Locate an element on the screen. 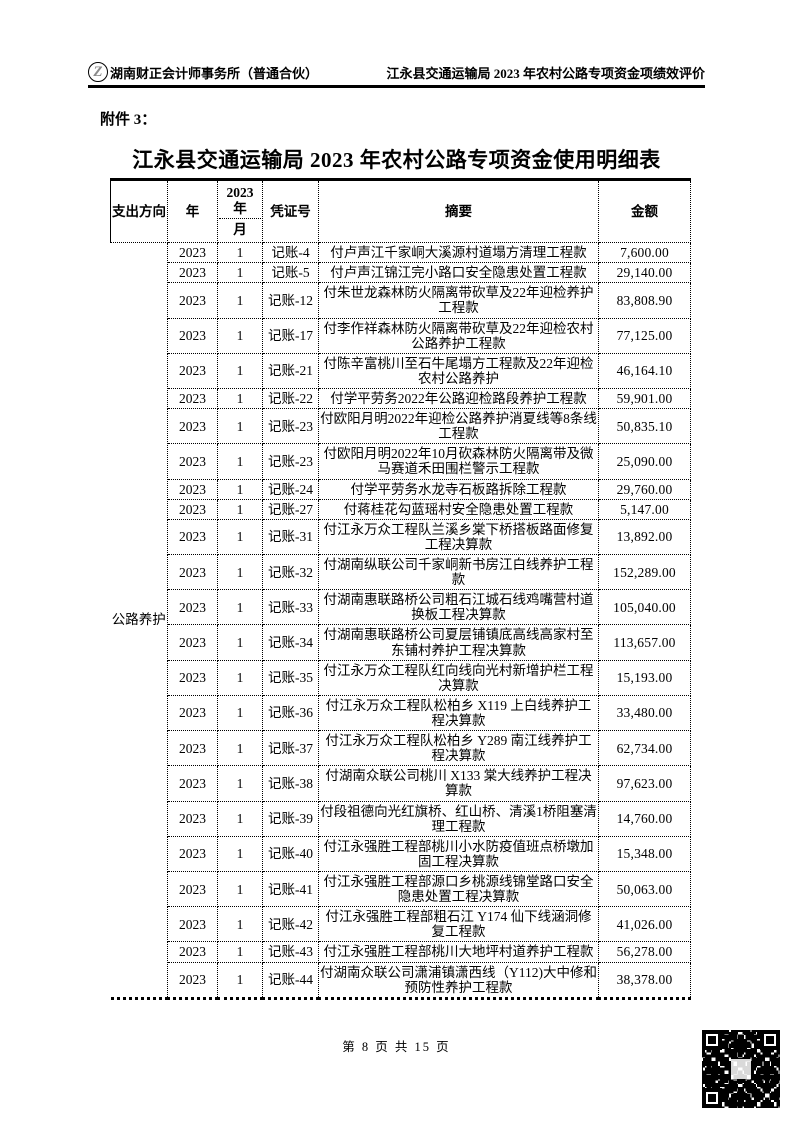 The height and width of the screenshot is (1122, 793). amount-cell: 15,348.00 is located at coordinates (644, 853).